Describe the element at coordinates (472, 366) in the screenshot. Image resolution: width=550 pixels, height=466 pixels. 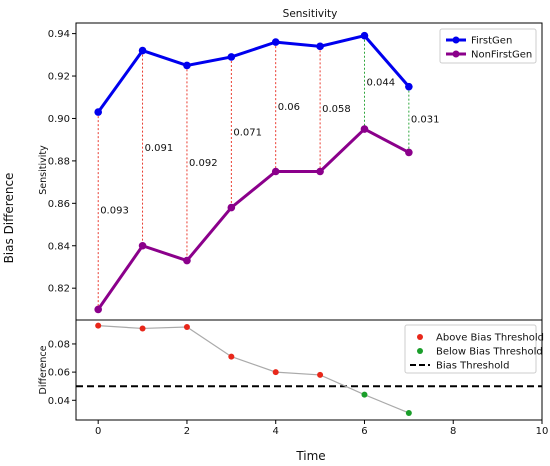
I see `legend-label: Bias Threshold` at that location.